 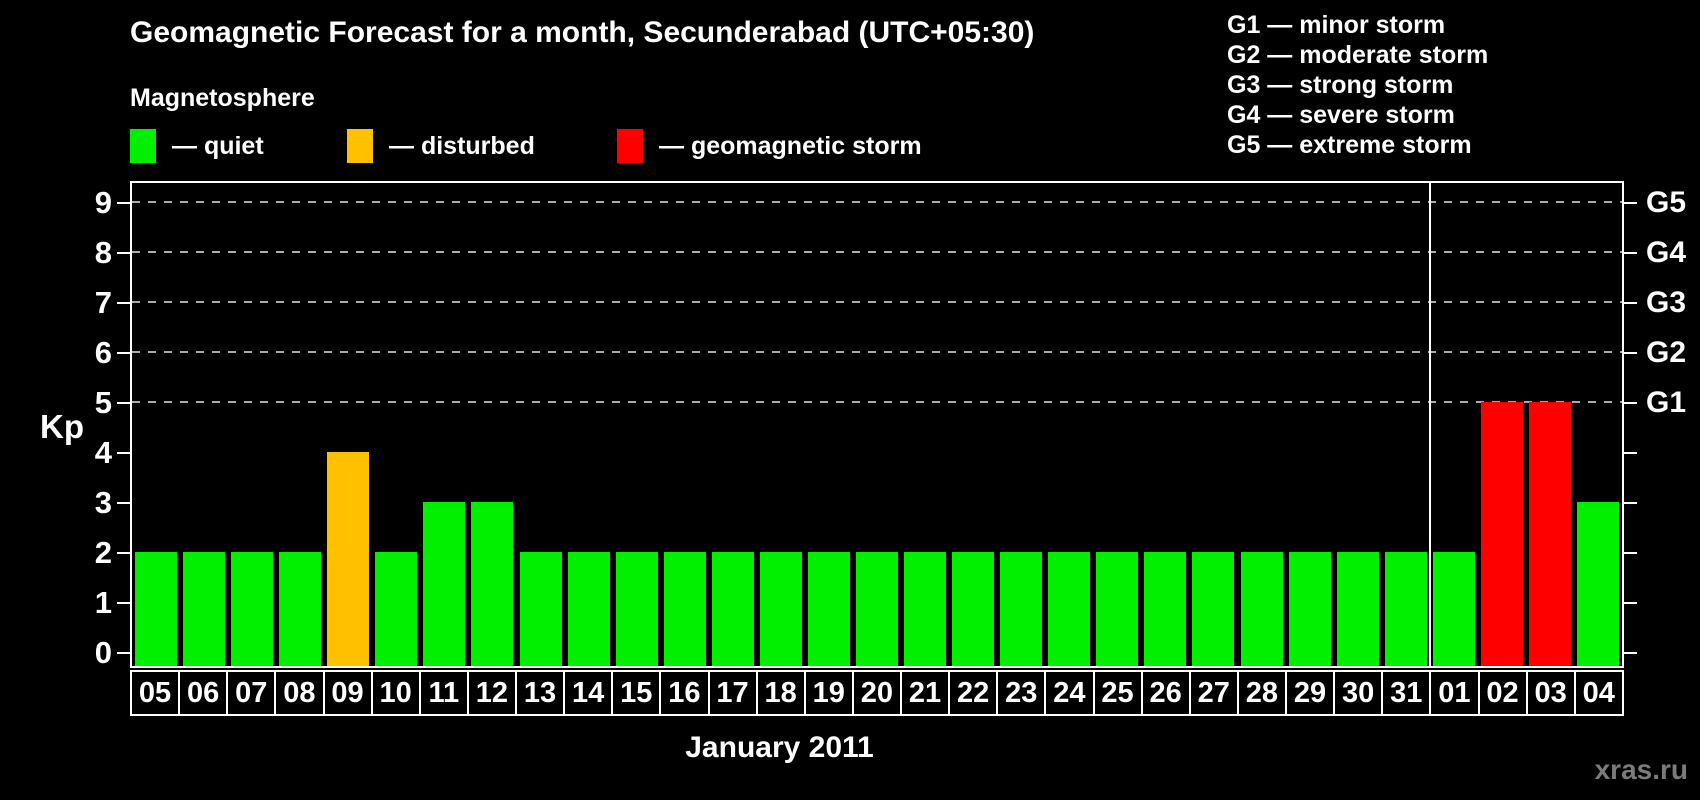 What do you see at coordinates (1165, 693) in the screenshot?
I see `day-label-26: 26` at bounding box center [1165, 693].